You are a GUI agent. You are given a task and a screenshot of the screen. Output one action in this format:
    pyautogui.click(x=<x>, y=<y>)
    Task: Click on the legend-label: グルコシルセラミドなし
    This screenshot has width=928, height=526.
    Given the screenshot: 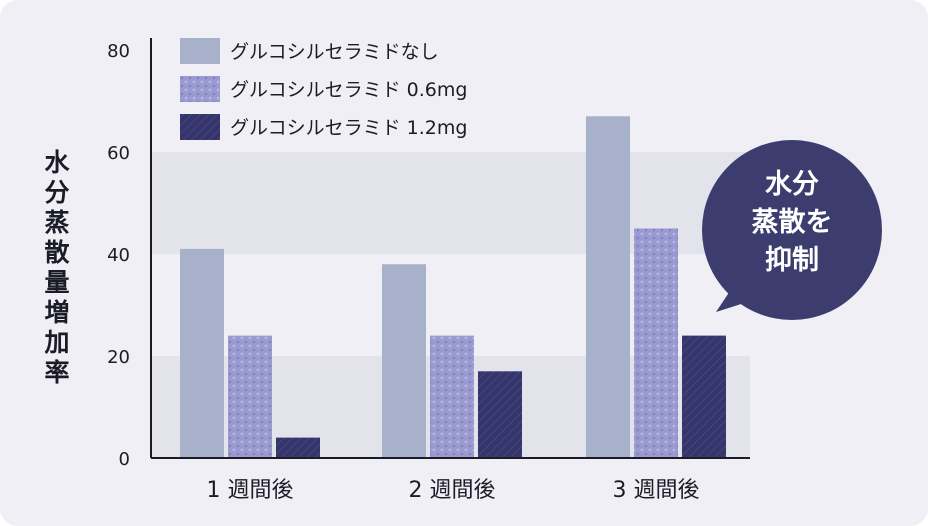 What is the action you would take?
    pyautogui.click(x=334, y=52)
    